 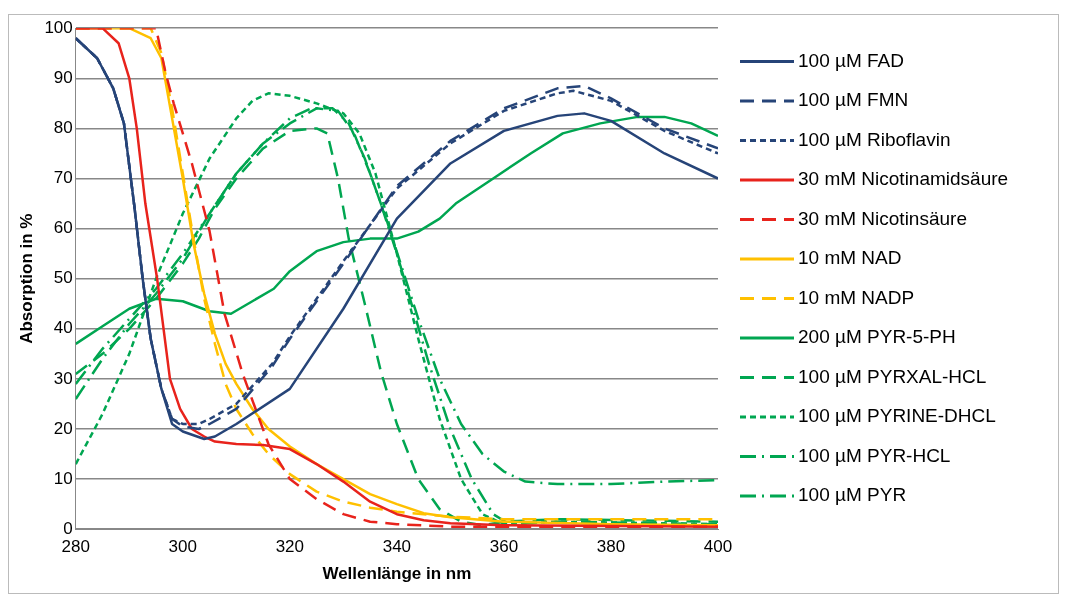 What do you see at coordinates (58, 27) in the screenshot?
I see `y-tick-label: 100` at bounding box center [58, 27].